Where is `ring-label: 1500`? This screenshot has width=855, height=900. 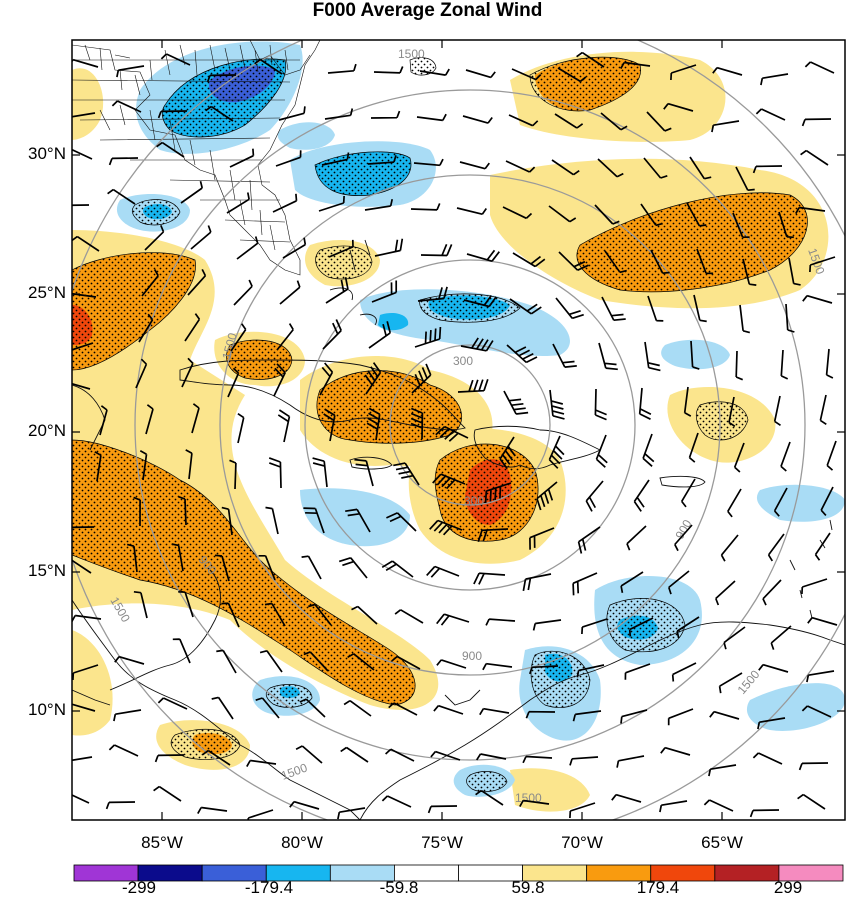 ring-label: 1500 is located at coordinates (229, 346).